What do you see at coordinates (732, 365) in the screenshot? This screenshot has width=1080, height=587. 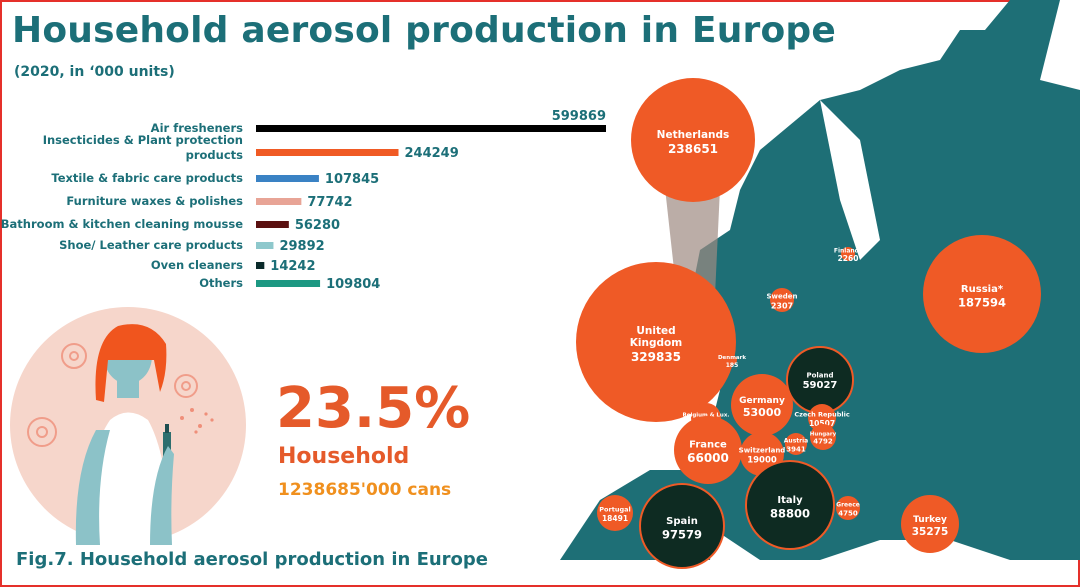 I see `country-value-label: 185` at bounding box center [732, 365].